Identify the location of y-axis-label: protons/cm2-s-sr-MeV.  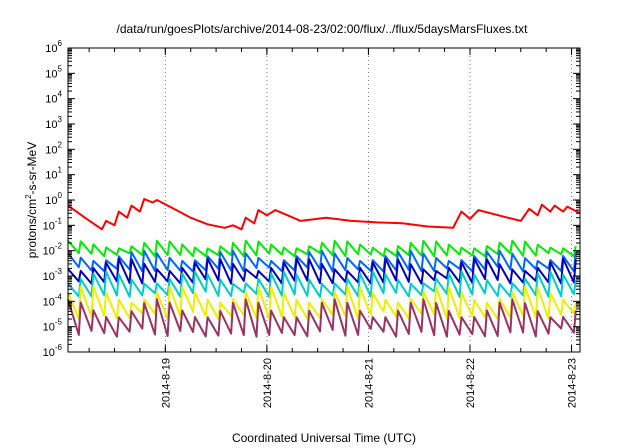
(31, 200).